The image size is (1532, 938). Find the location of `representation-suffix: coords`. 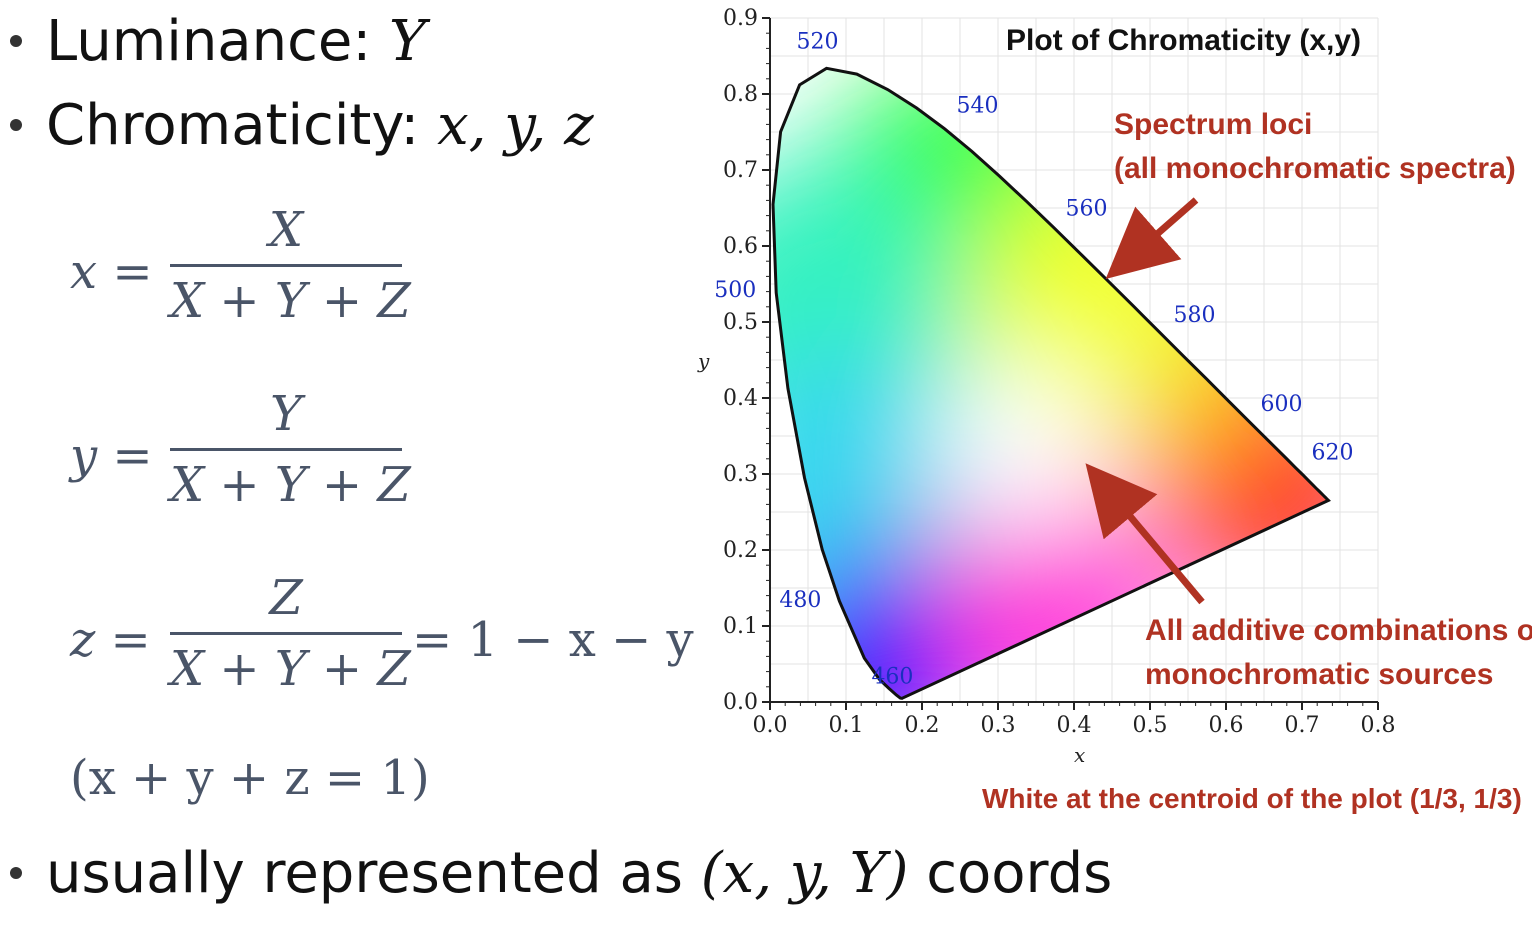

representation-suffix: coords is located at coordinates (1019, 873).